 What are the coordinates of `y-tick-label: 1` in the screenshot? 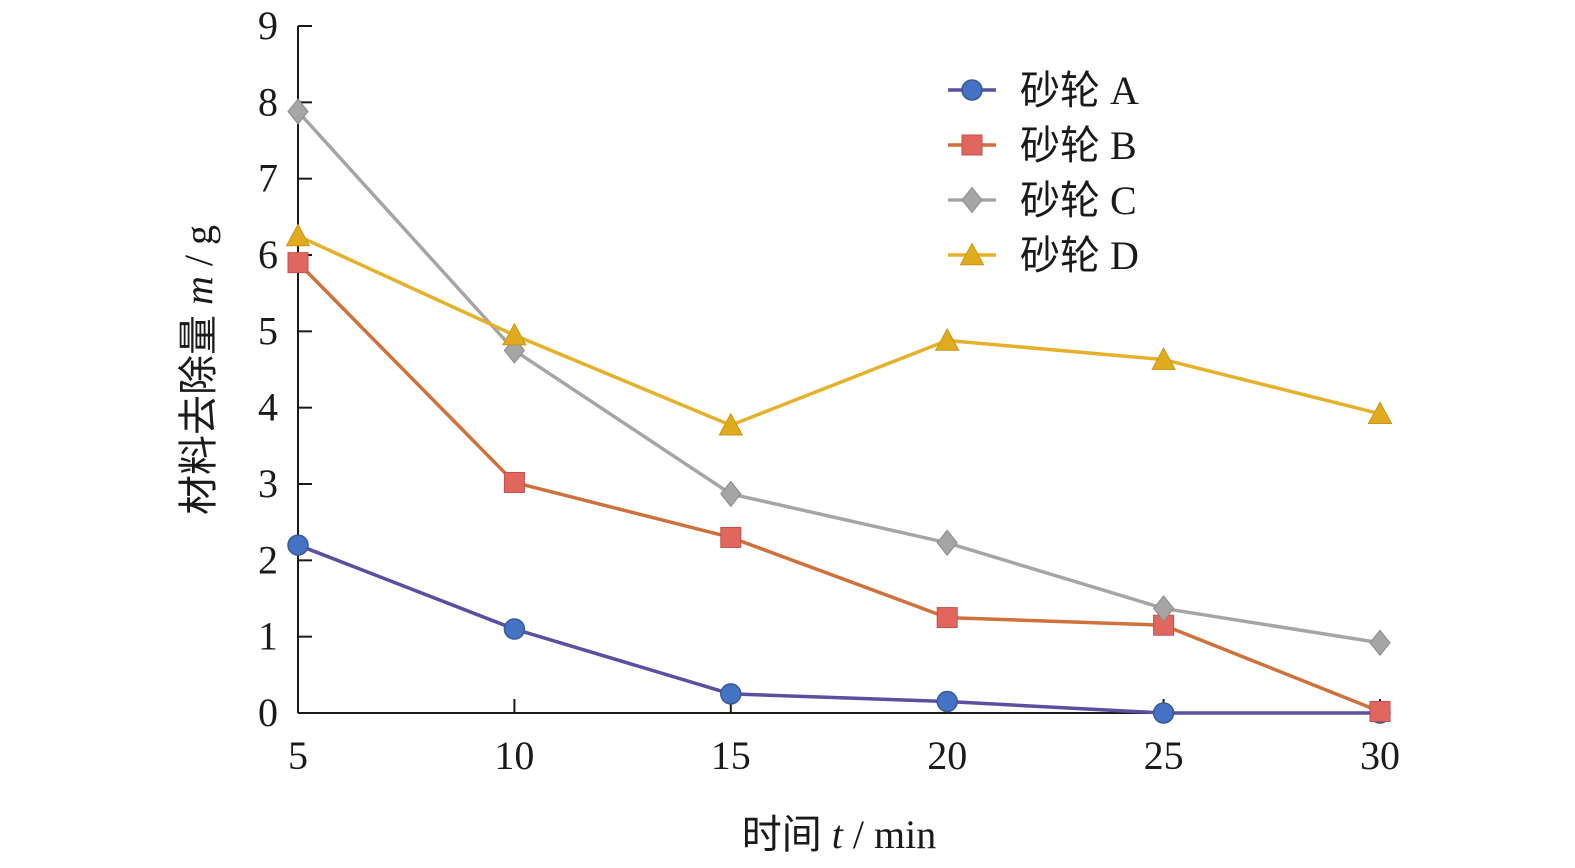 It's located at (268, 636).